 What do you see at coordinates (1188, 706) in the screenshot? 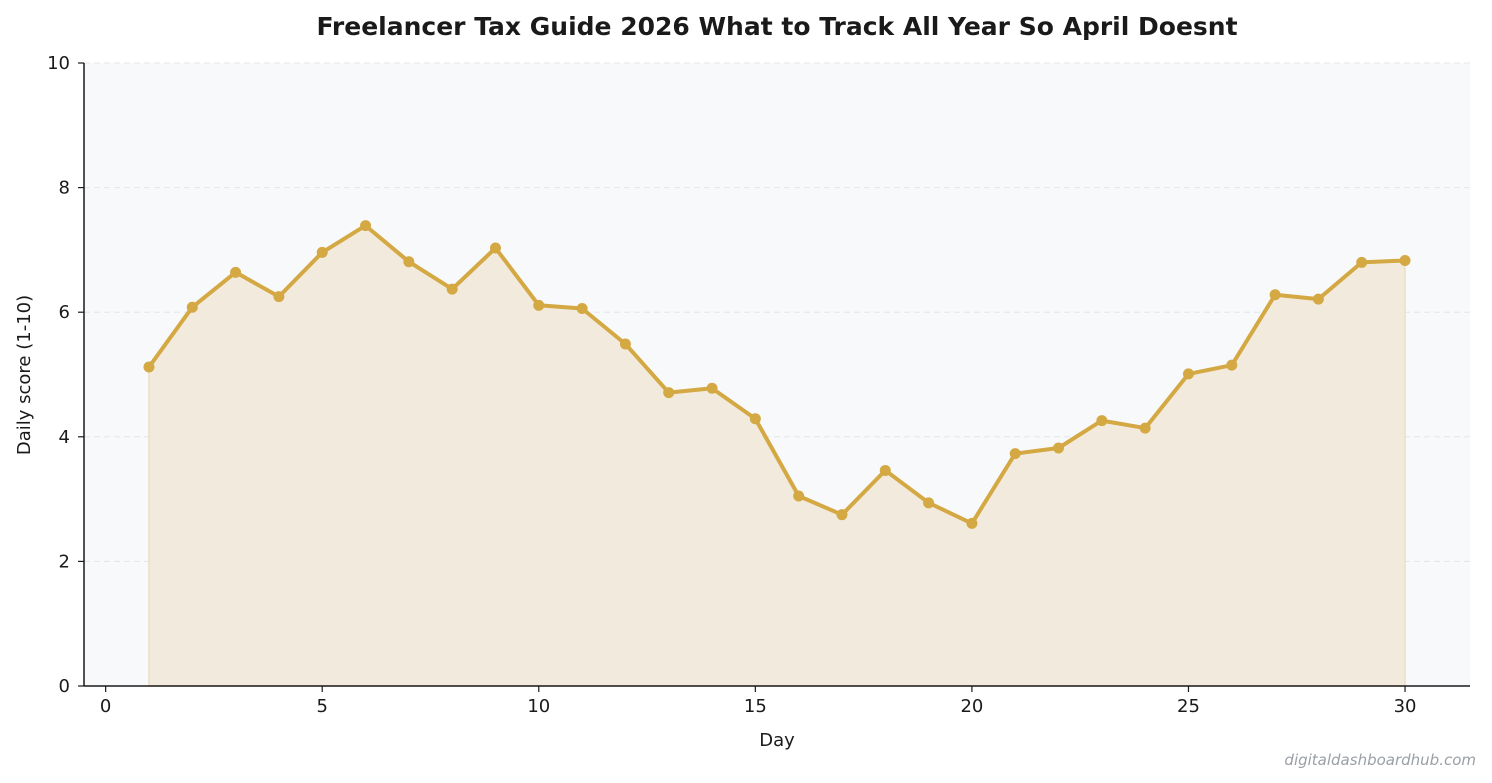
I see `x-tick-label: 25` at bounding box center [1188, 706].